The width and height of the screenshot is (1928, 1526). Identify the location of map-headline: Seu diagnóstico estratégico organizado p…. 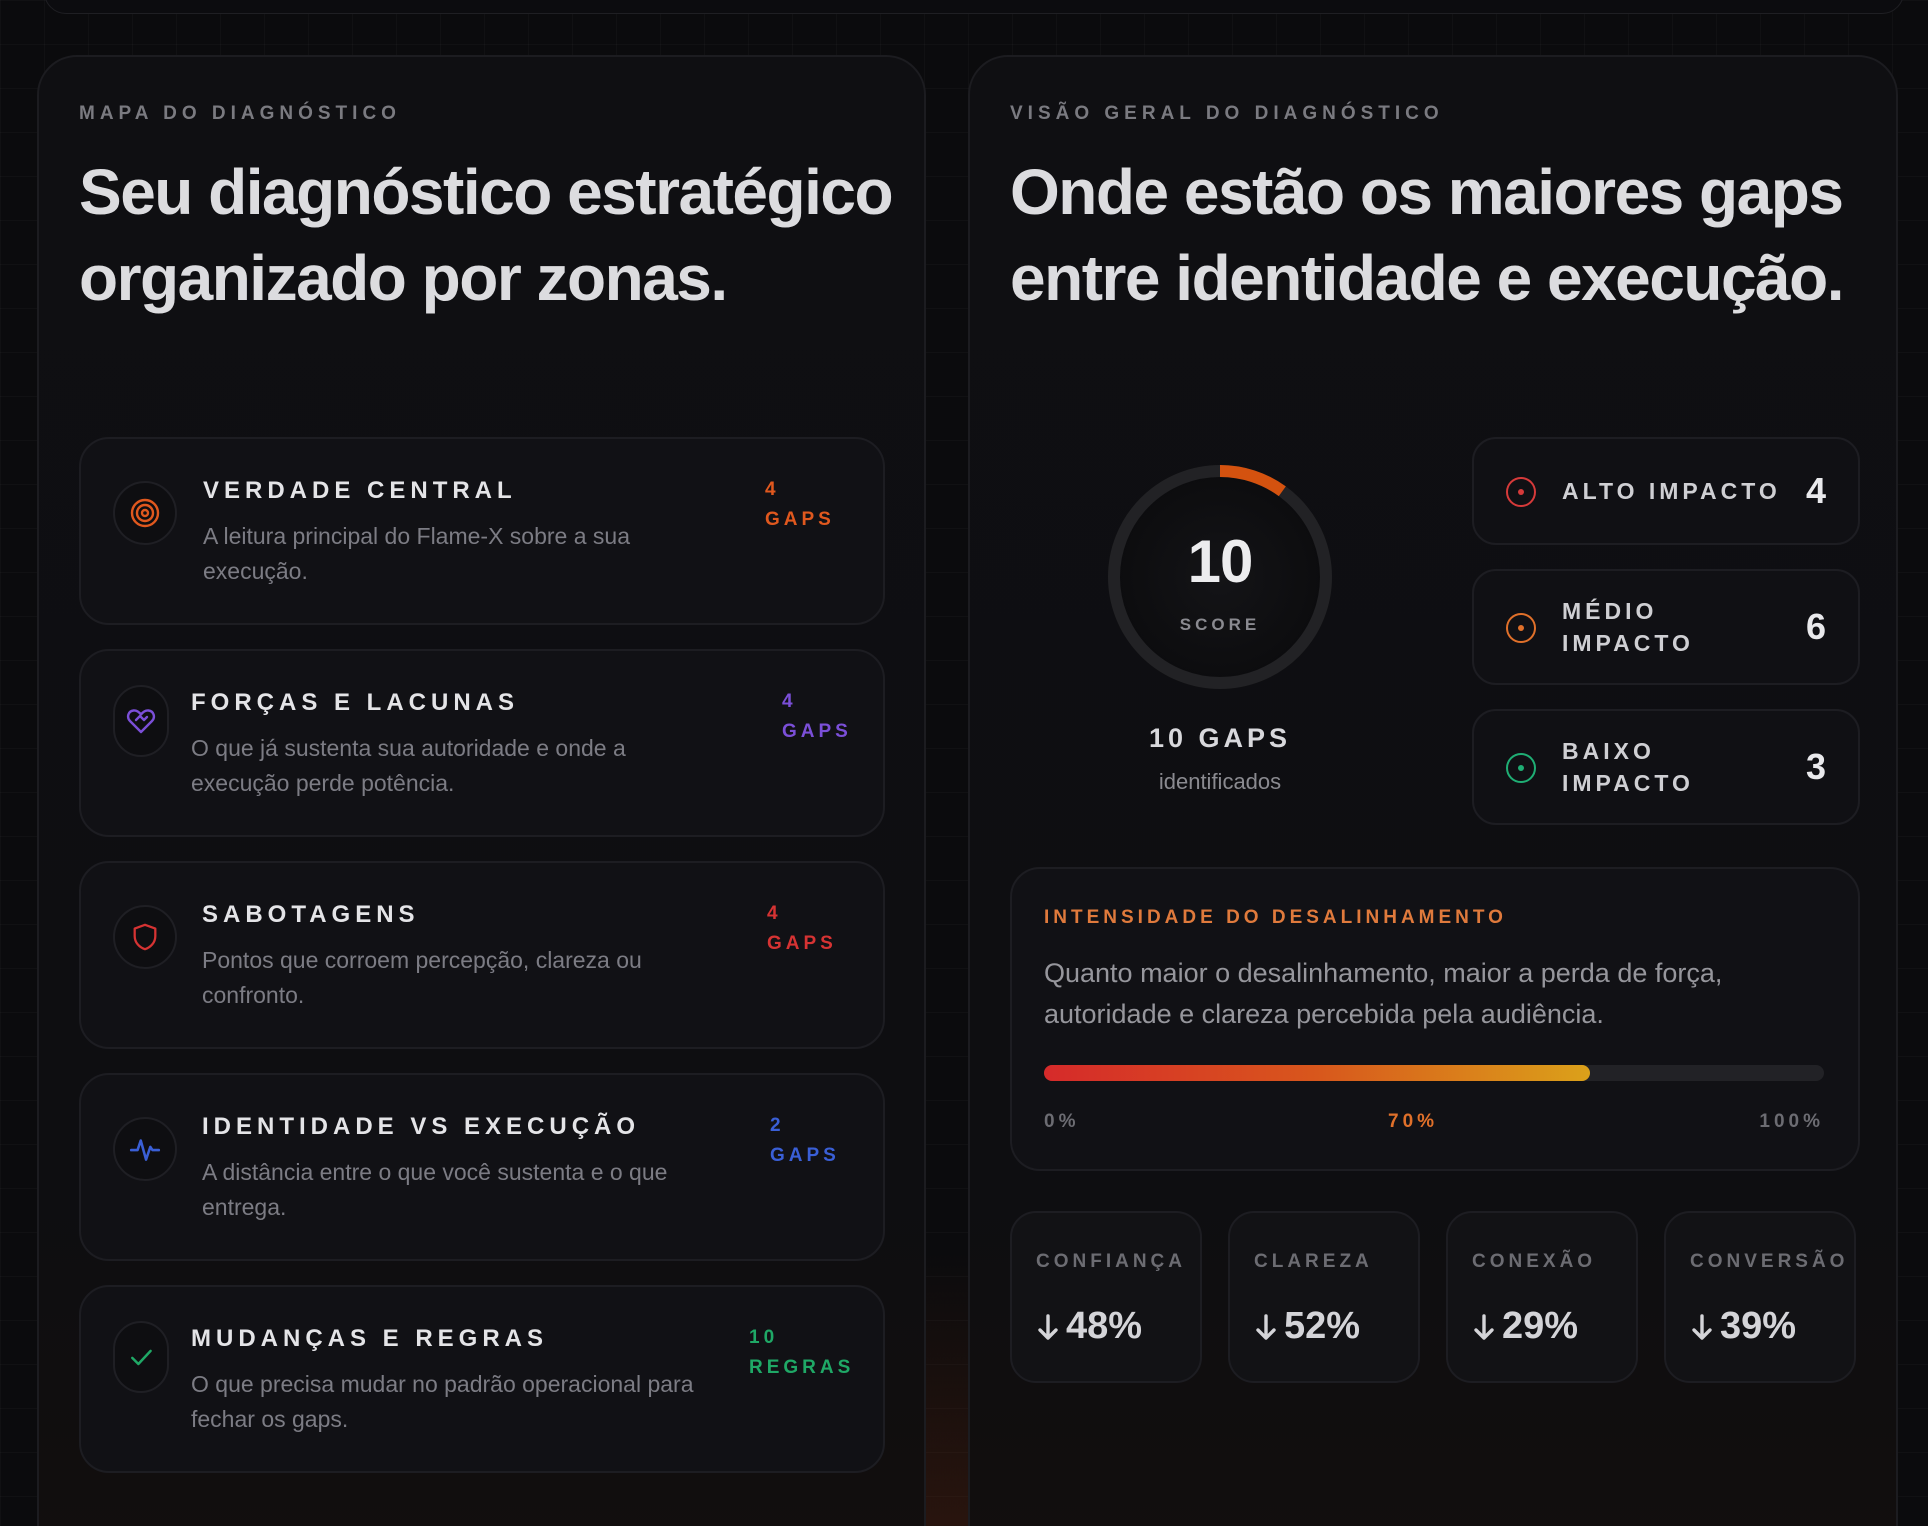
(486, 235).